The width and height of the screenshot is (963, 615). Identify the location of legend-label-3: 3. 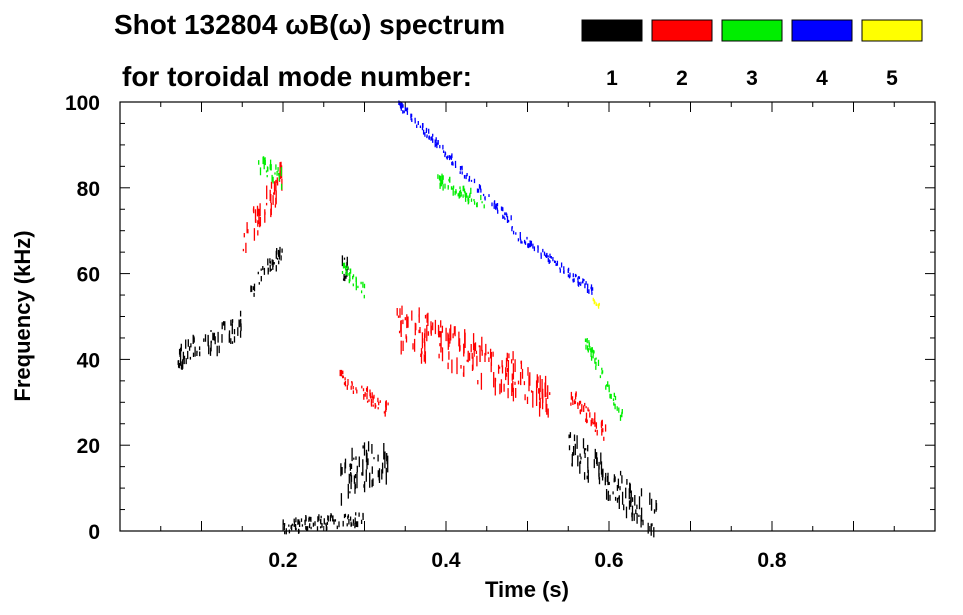
(752, 78).